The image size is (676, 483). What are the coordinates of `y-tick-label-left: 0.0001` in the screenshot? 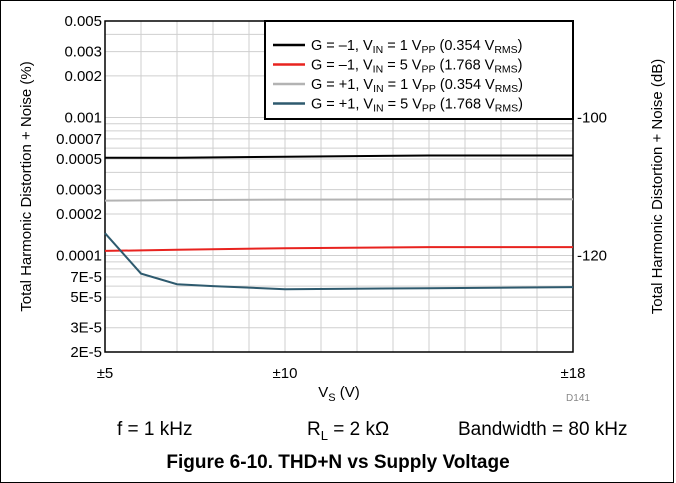 It's located at (79, 256).